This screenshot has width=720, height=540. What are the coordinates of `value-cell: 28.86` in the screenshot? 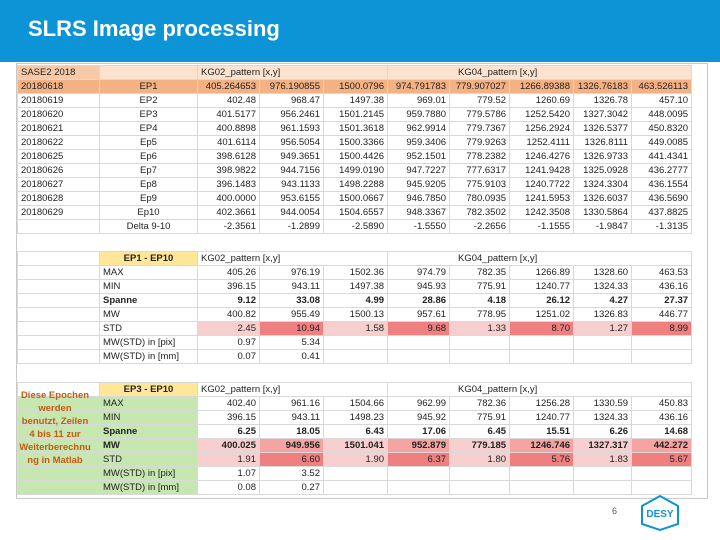 It's located at (419, 300).